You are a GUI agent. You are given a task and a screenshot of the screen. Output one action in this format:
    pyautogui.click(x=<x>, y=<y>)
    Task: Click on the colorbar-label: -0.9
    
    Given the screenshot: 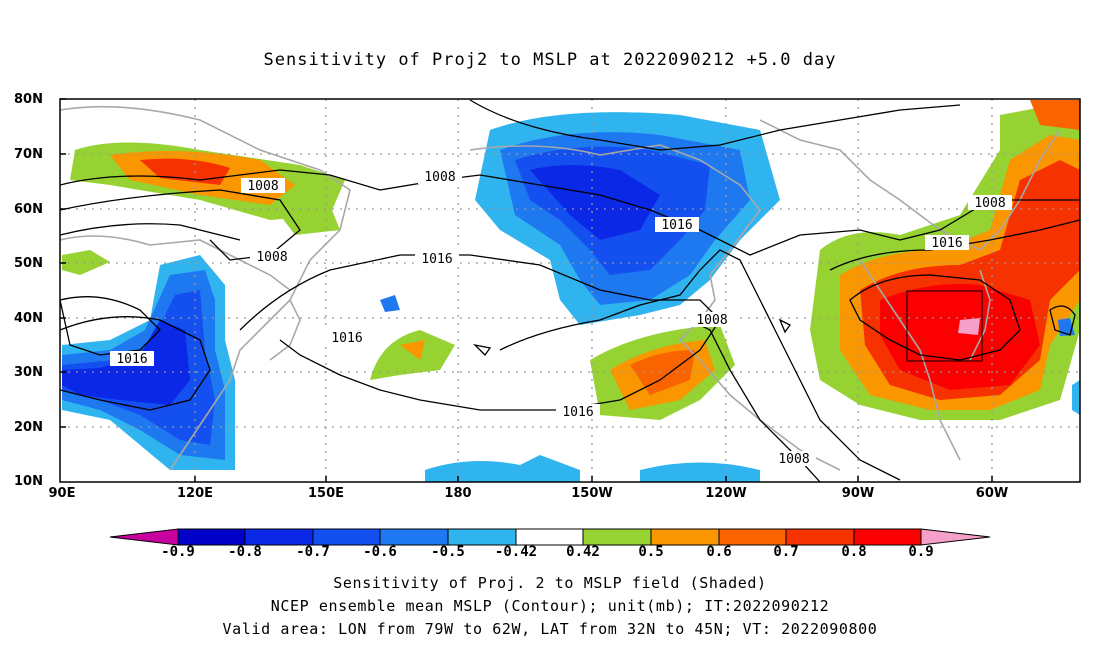 What is the action you would take?
    pyautogui.click(x=178, y=552)
    